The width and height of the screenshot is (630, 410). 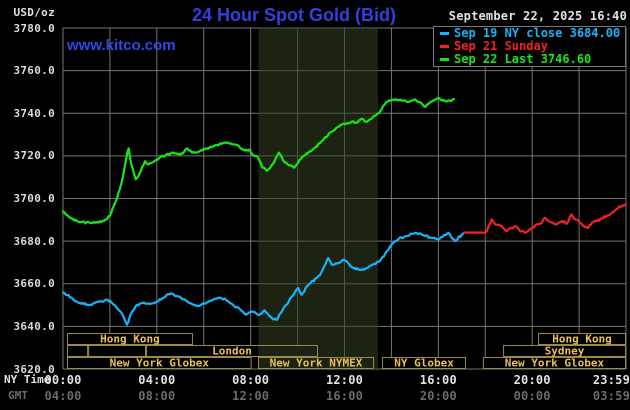 What do you see at coordinates (157, 396) in the screenshot?
I see `x-axis-tick-label-gmt: 08:00` at bounding box center [157, 396].